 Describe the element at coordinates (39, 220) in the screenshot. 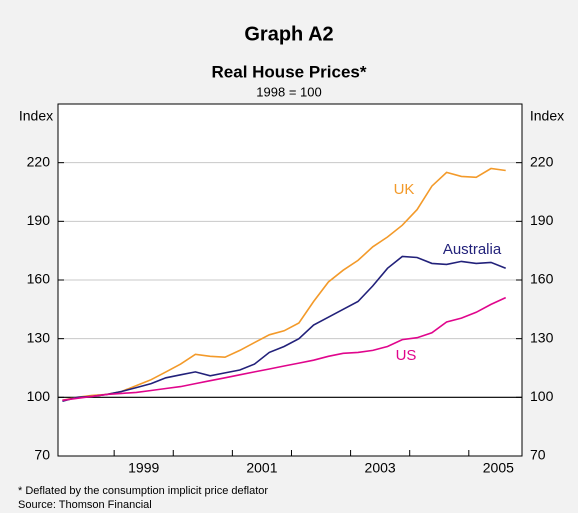

I see `y-tick-label: 190` at that location.